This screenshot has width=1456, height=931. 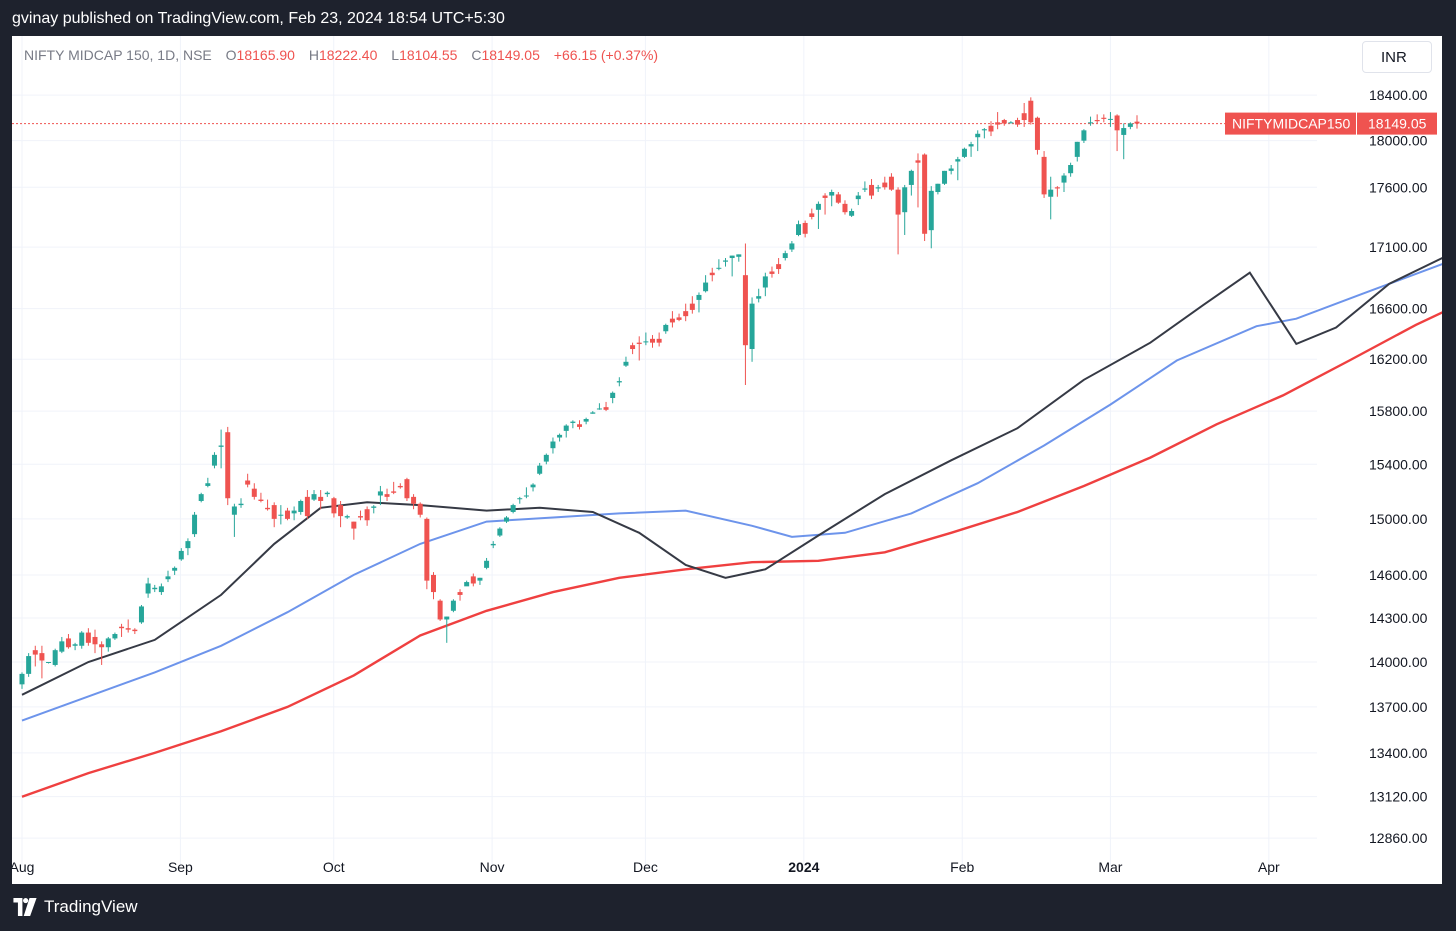 What do you see at coordinates (646, 867) in the screenshot?
I see `x-axis: Aug Sep Oct Nov Dec 2024 Feb Mar Apr` at bounding box center [646, 867].